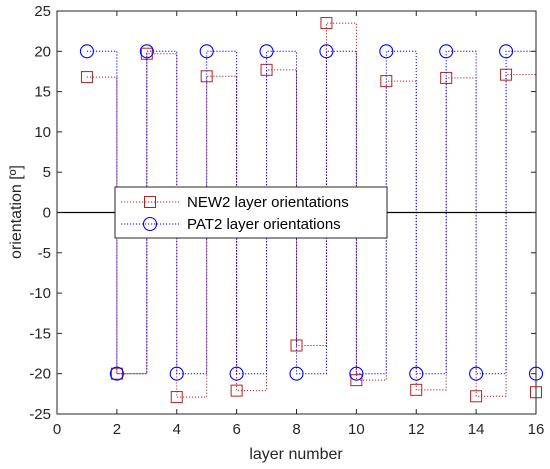  Describe the element at coordinates (40, 374) in the screenshot. I see `y-tick-label: -20` at that location.